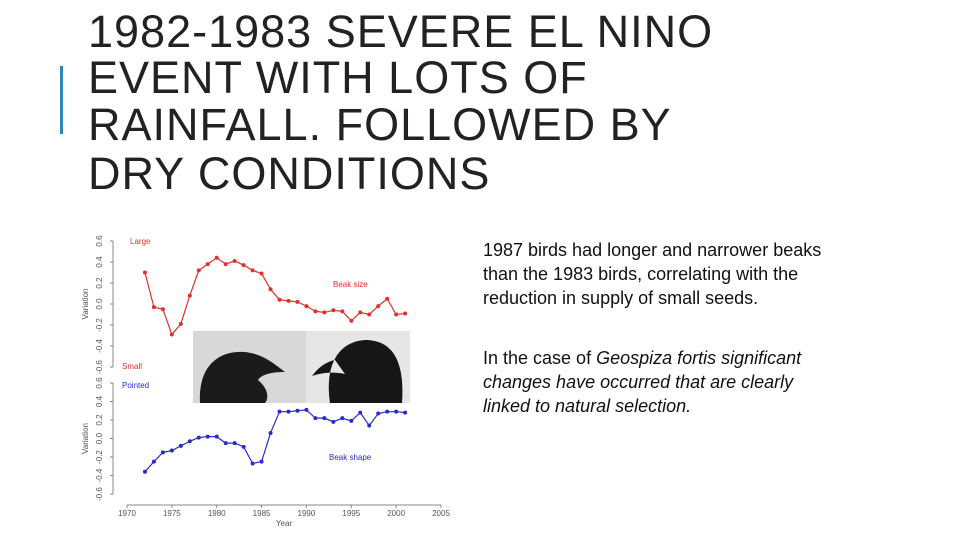 Image resolution: width=960 pixels, height=540 pixels. I want to click on annotation: Beak shape, so click(350, 457).